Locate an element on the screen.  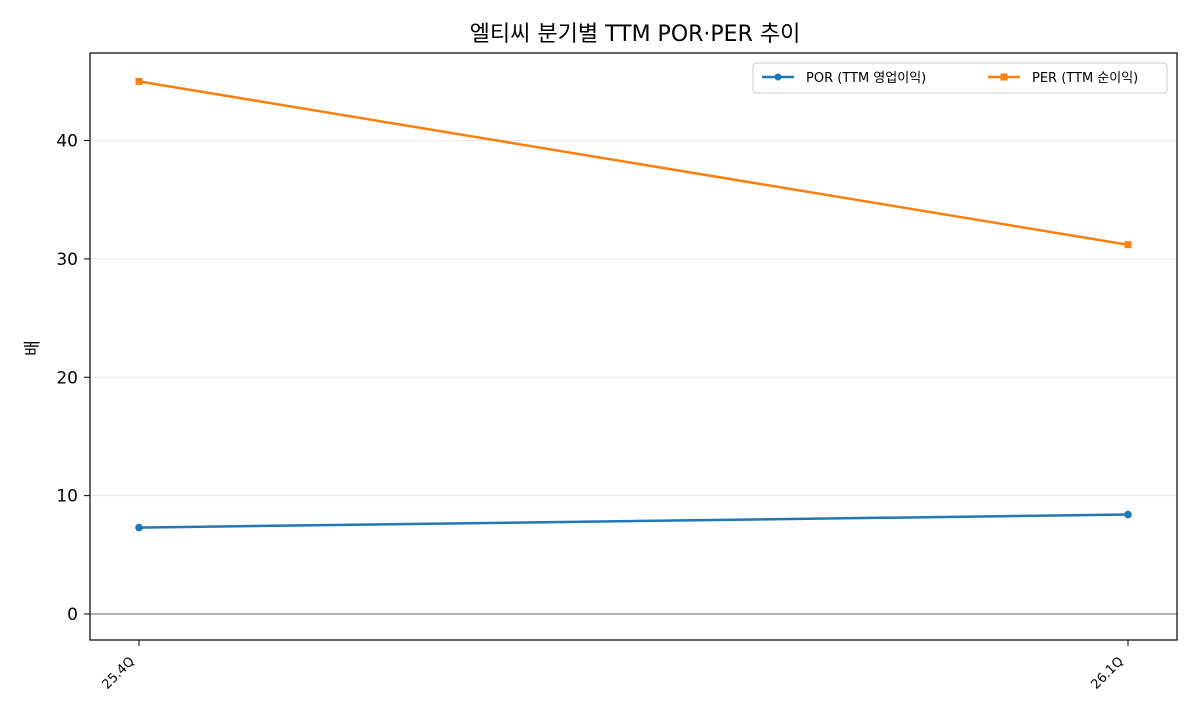
x-tick-label: 26.1Q is located at coordinates (1108, 673).